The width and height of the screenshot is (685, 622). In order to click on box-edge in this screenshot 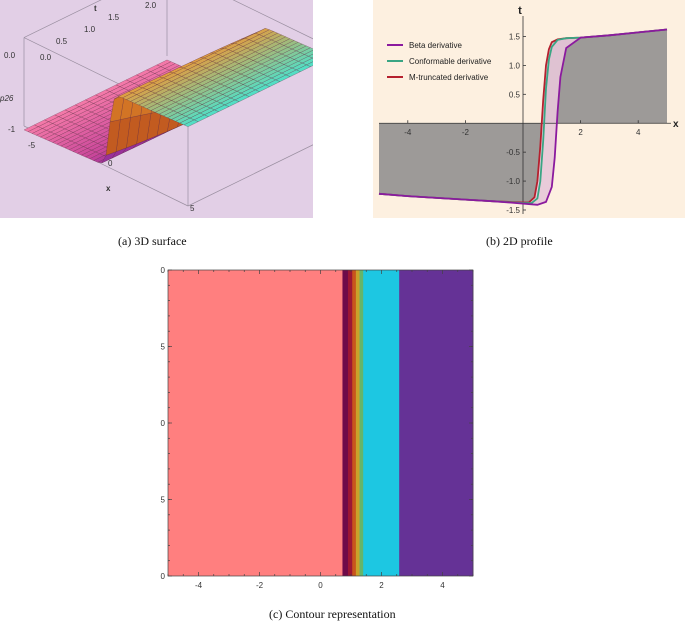, I will do `click(250, 171)`.